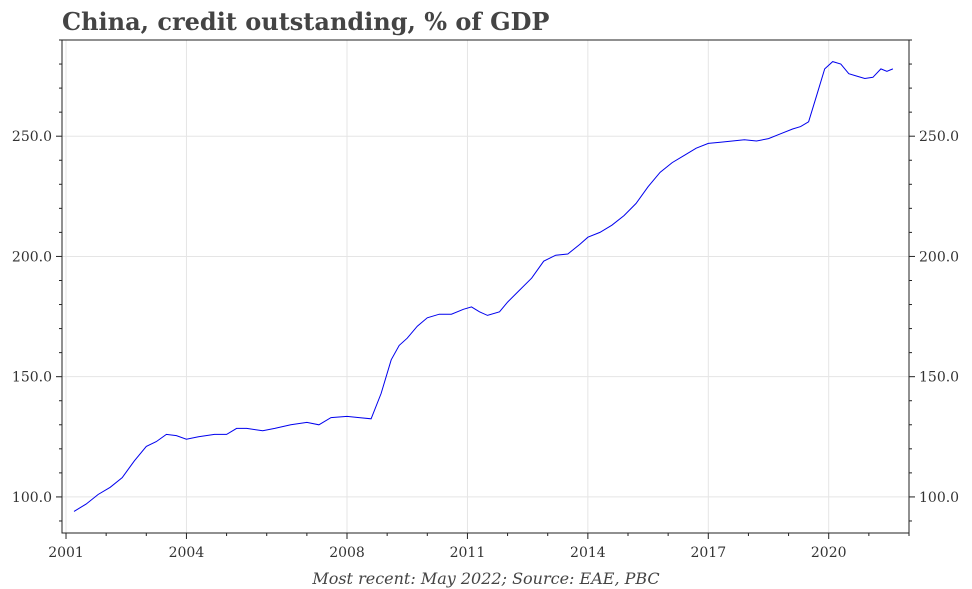 The width and height of the screenshot is (972, 589). What do you see at coordinates (187, 553) in the screenshot?
I see `x-tick-label: 2004` at bounding box center [187, 553].